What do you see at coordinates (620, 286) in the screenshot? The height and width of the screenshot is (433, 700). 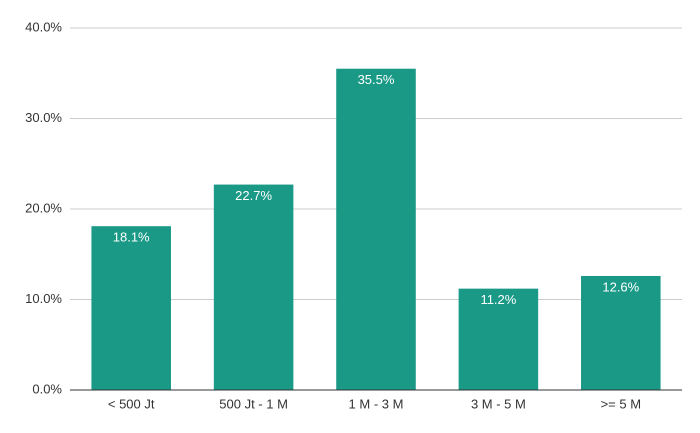 I see `data-label: 12.6%` at bounding box center [620, 286].